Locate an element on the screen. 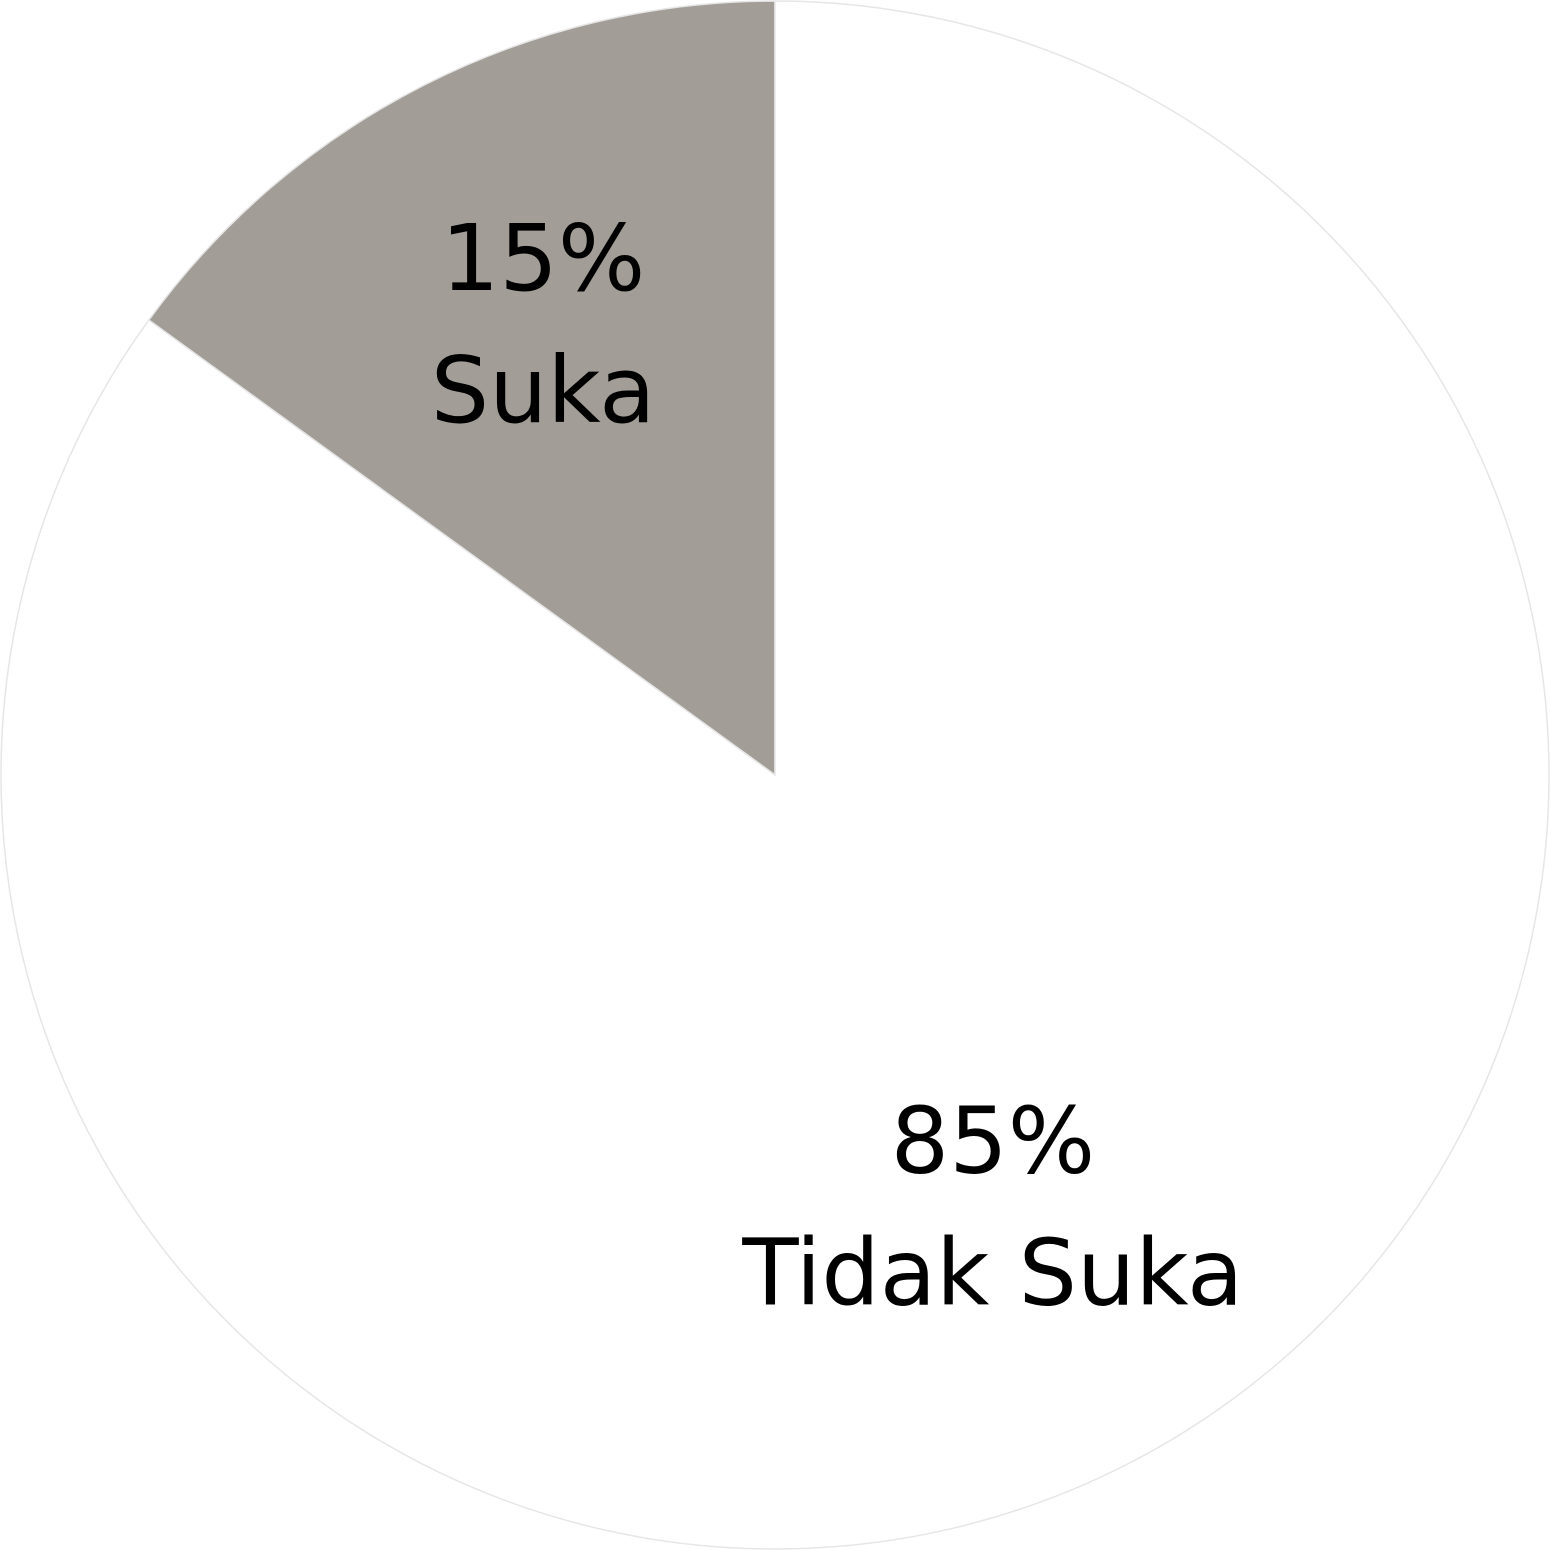 This screenshot has width=1550, height=1550. pie-label-suka: 15% Suka is located at coordinates (543, 324).